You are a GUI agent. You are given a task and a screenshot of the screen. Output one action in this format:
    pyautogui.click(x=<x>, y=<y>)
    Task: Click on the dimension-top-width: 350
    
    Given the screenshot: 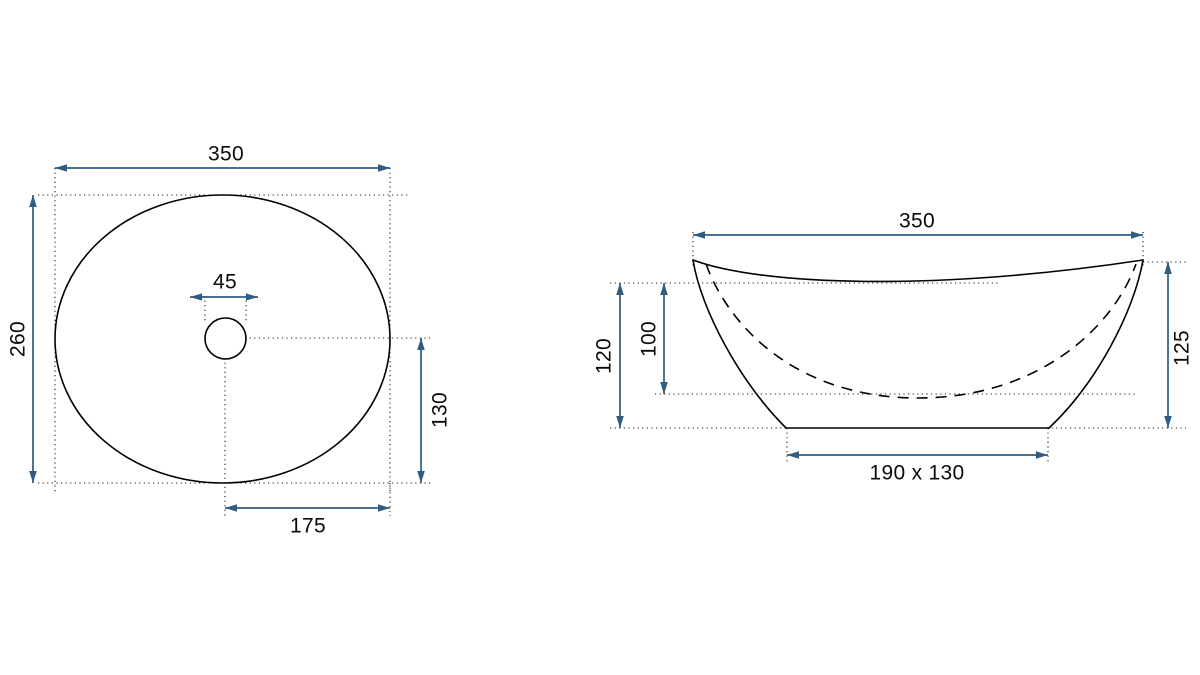 What is the action you would take?
    pyautogui.click(x=222, y=157)
    